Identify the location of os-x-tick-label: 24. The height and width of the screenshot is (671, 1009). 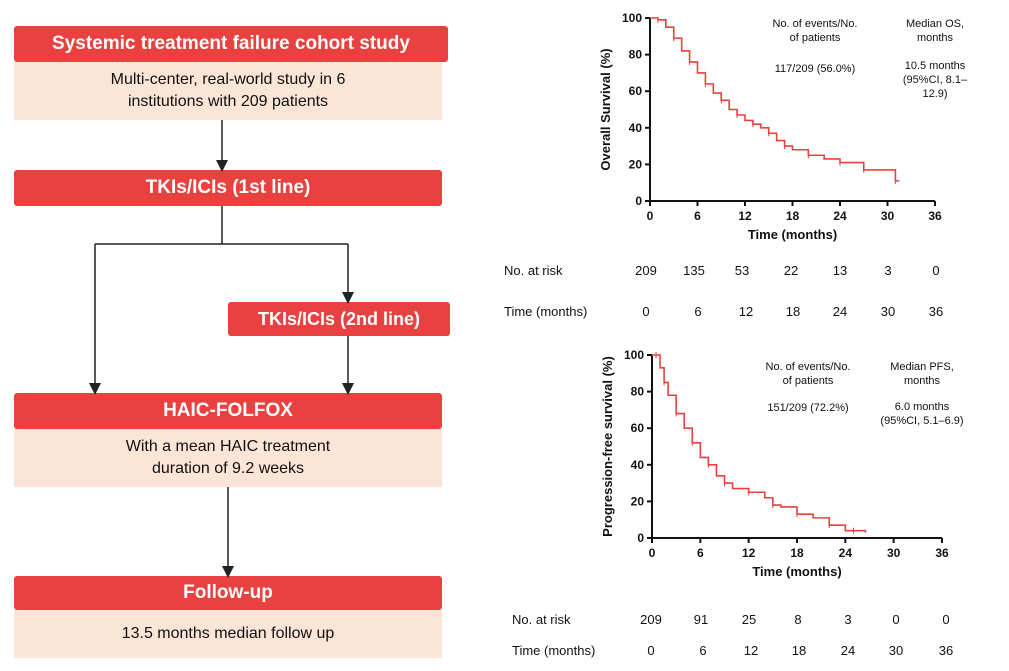
(840, 216).